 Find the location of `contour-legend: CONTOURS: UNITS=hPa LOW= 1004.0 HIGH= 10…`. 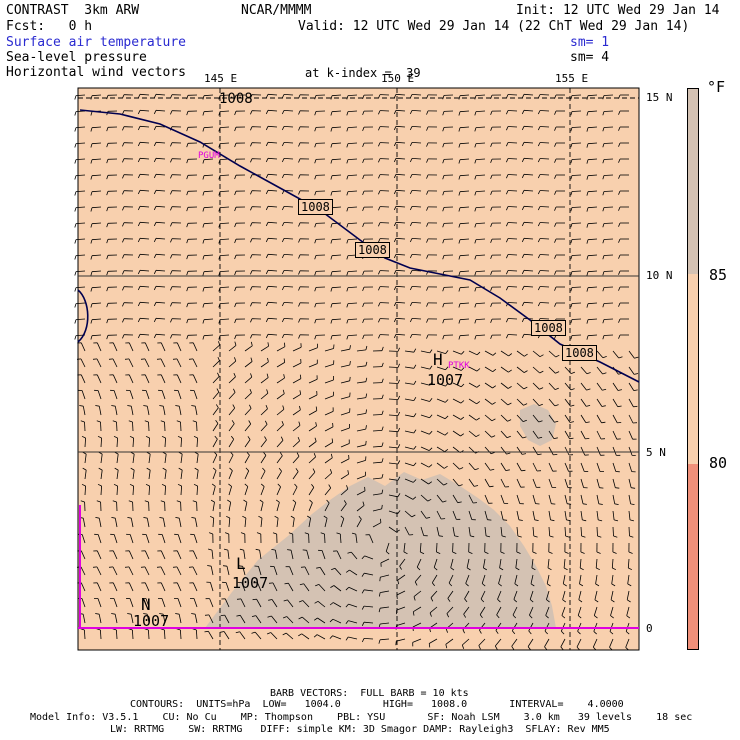

contour-legend: CONTOURS: UNITS=hPa LOW= 1004.0 HIGH= 10… is located at coordinates (377, 704).